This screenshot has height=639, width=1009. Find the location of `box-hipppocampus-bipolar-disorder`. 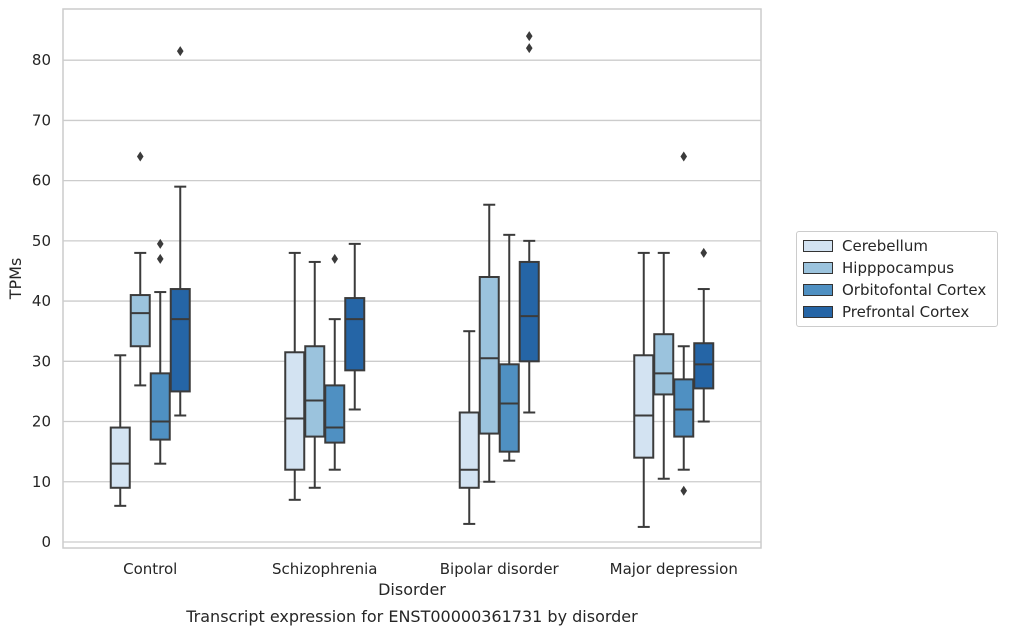

box-hipppocampus-bipolar-disorder is located at coordinates (489, 343).